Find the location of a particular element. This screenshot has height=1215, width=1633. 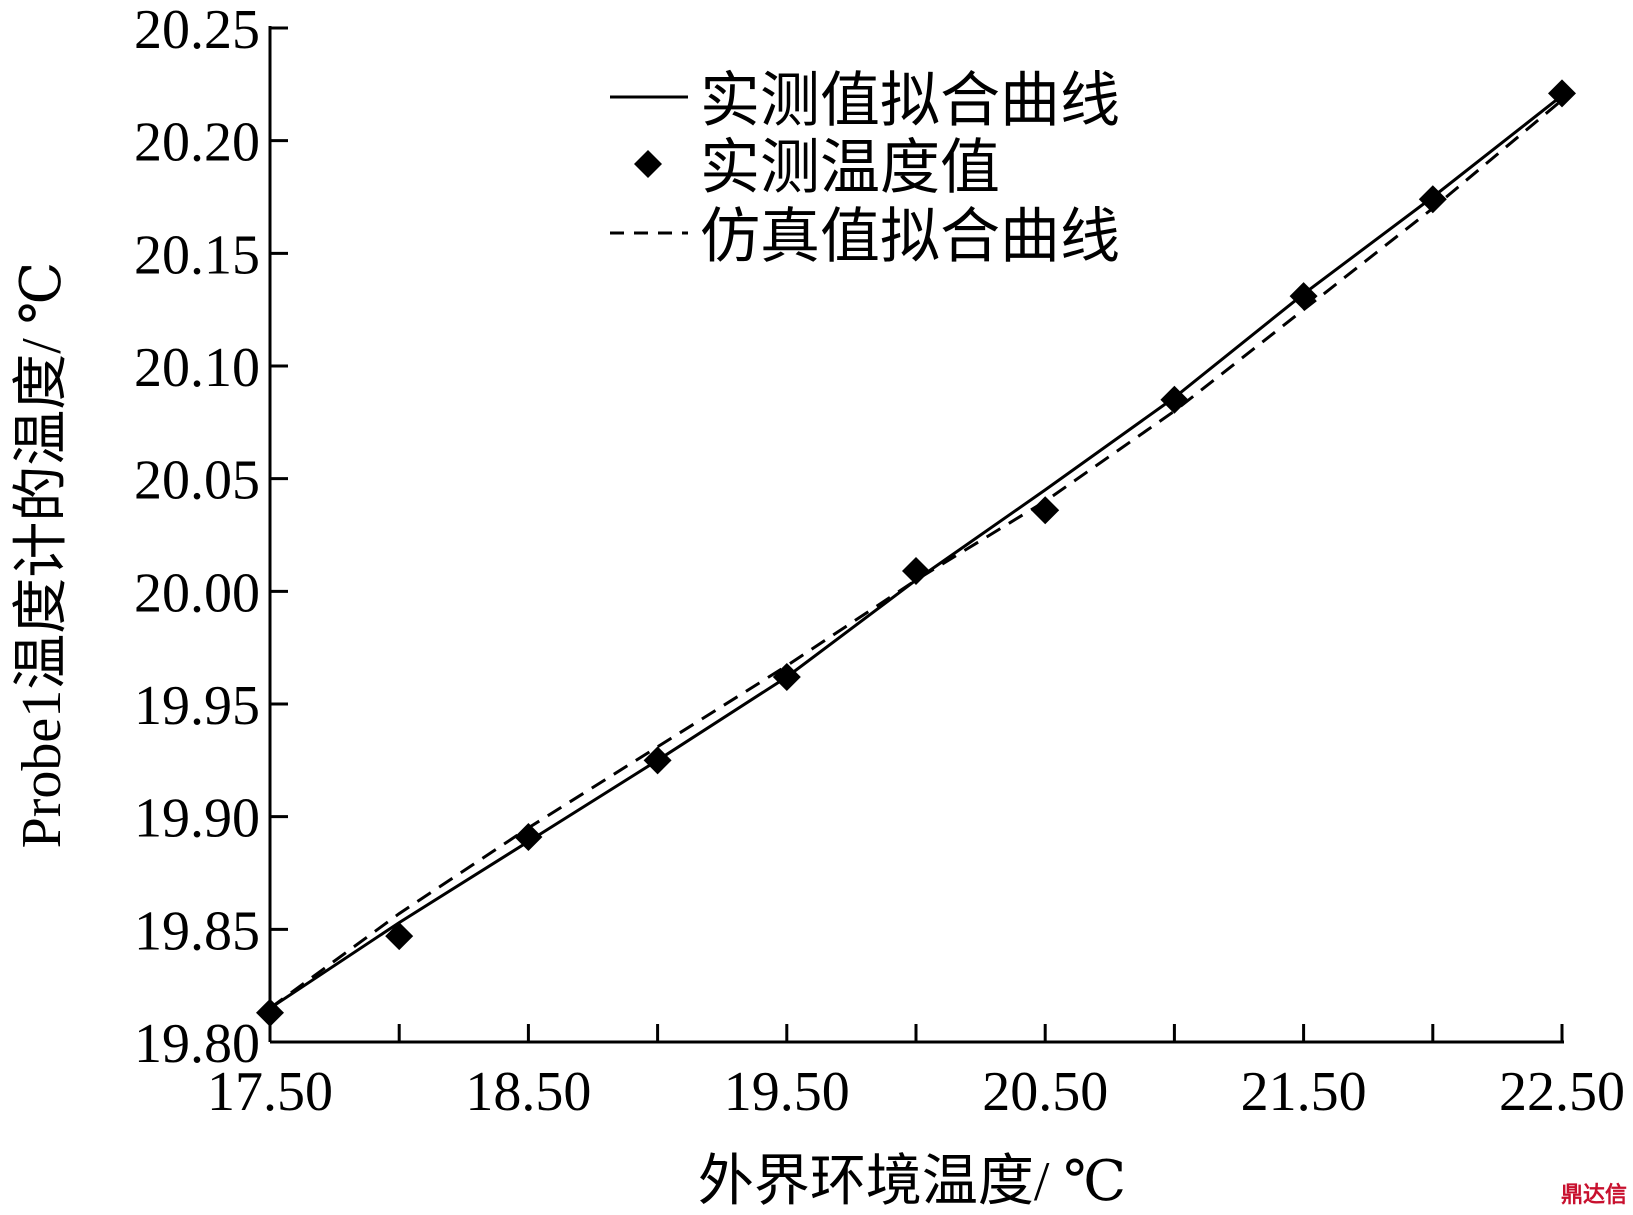

x-tick-label: 18.50 is located at coordinates (528, 1092).